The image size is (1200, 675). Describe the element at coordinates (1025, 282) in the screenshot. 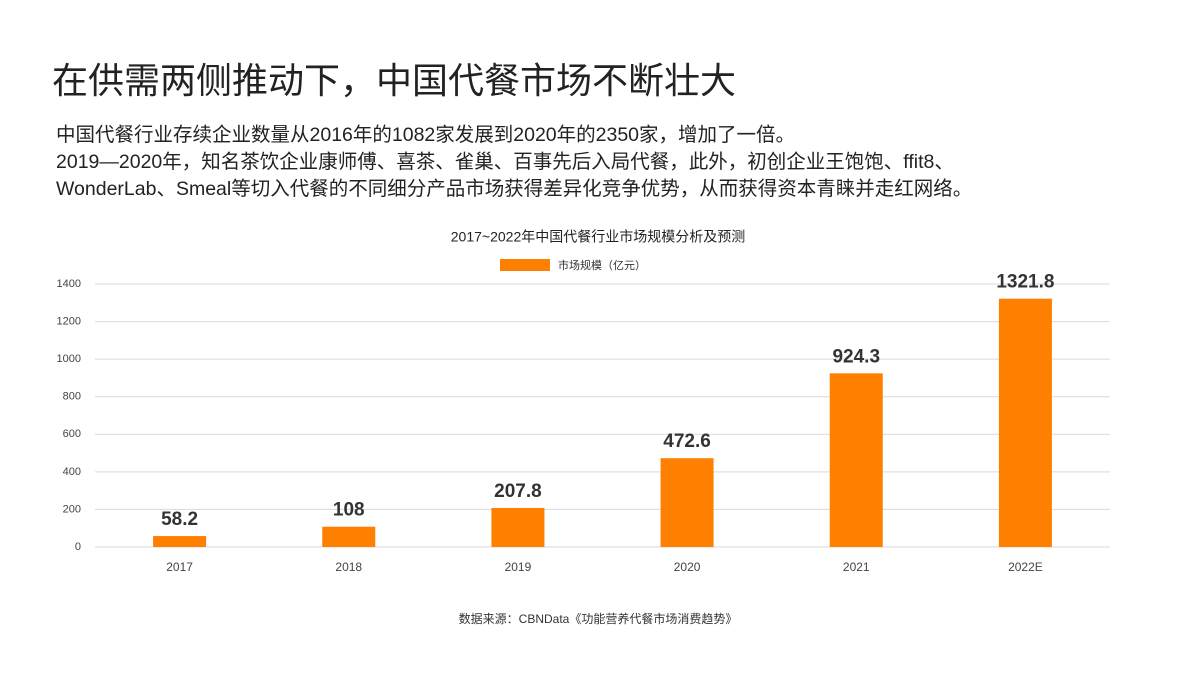

I see `data-label: 1321.8` at that location.